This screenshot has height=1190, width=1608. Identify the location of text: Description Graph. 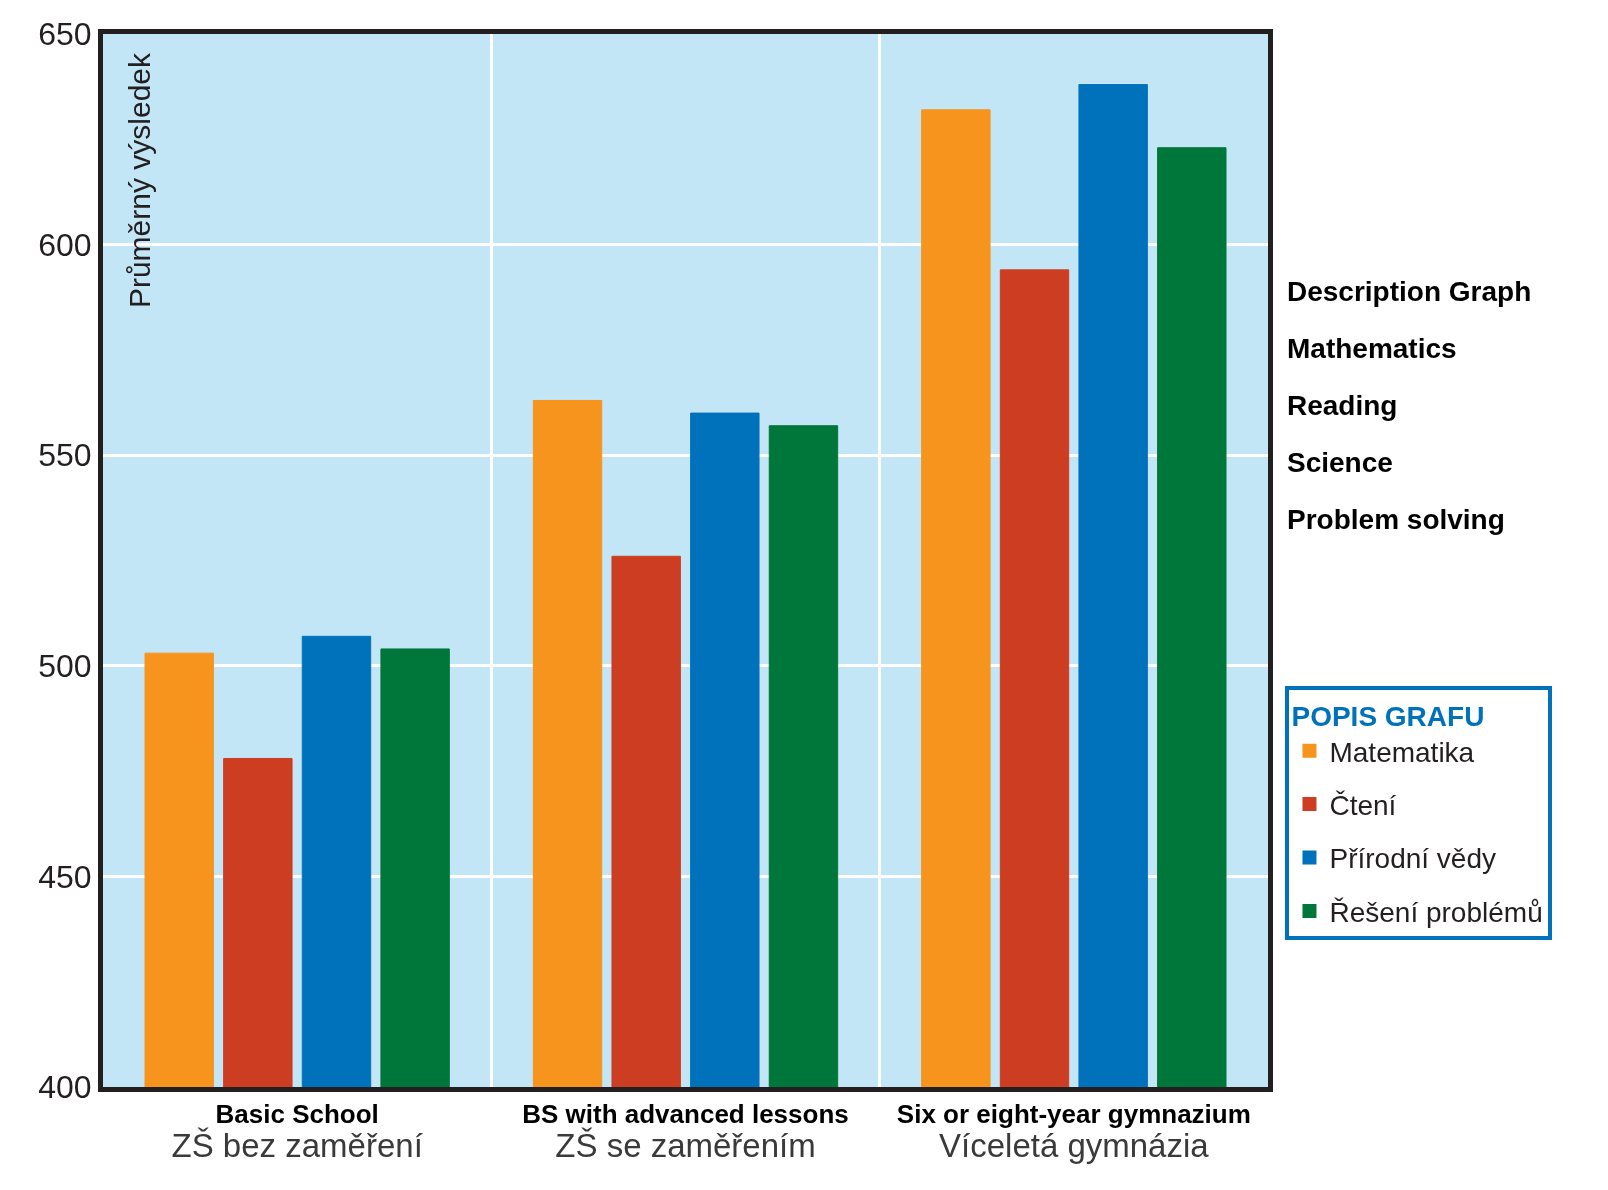
(1409, 291).